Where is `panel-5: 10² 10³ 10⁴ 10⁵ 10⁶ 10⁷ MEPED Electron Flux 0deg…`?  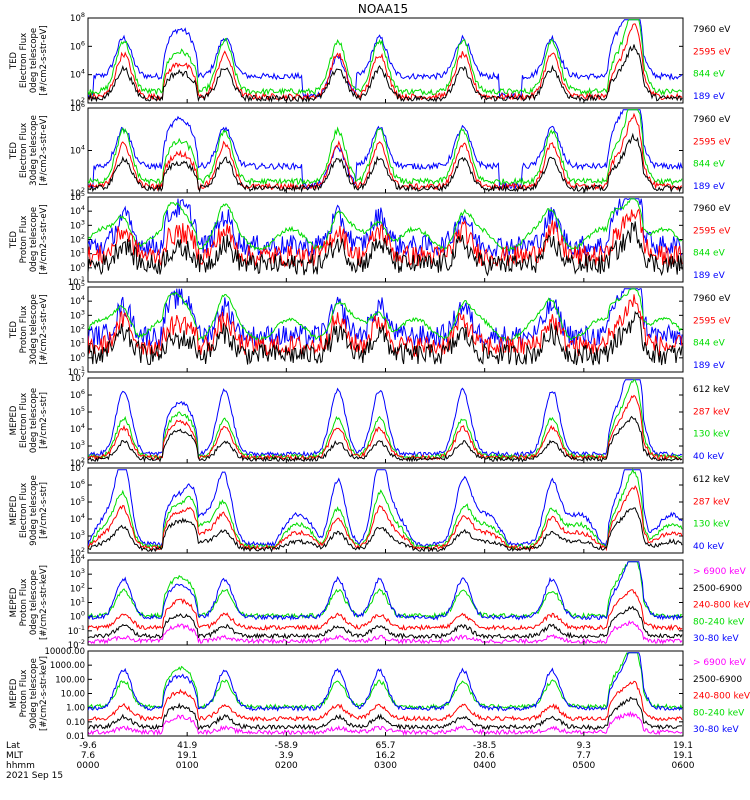
panel-5: 10² 10³ 10⁴ 10⁵ 10⁶ 10⁷ MEPED Electron Flux 0deg… is located at coordinates (369, 420).